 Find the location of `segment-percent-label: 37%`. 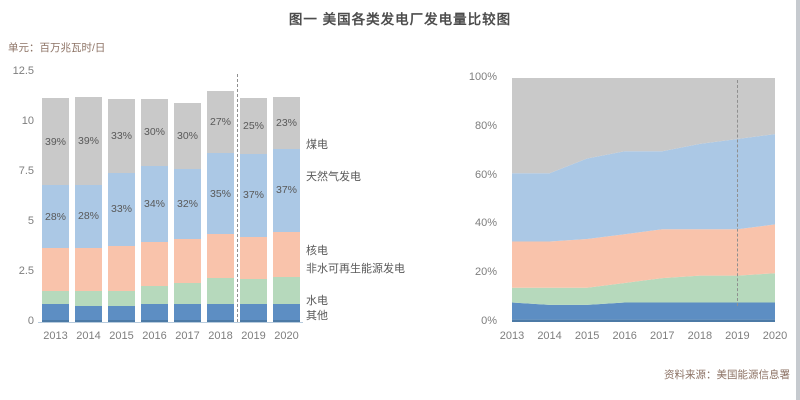

segment-percent-label: 37% is located at coordinates (286, 190).